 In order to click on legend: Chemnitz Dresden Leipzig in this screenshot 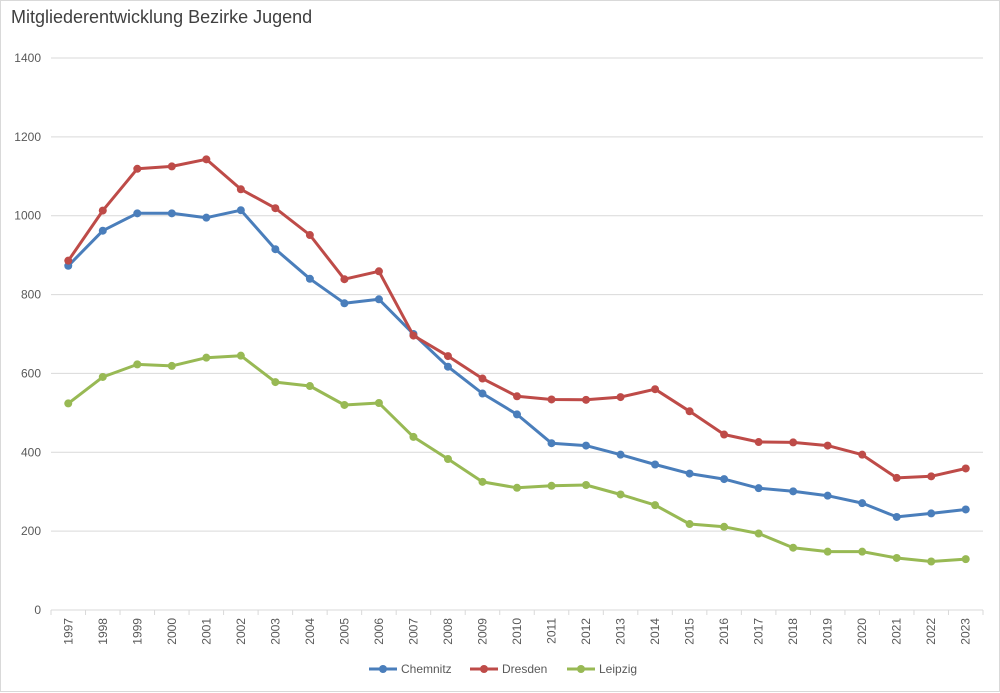, I will do `click(503, 669)`.